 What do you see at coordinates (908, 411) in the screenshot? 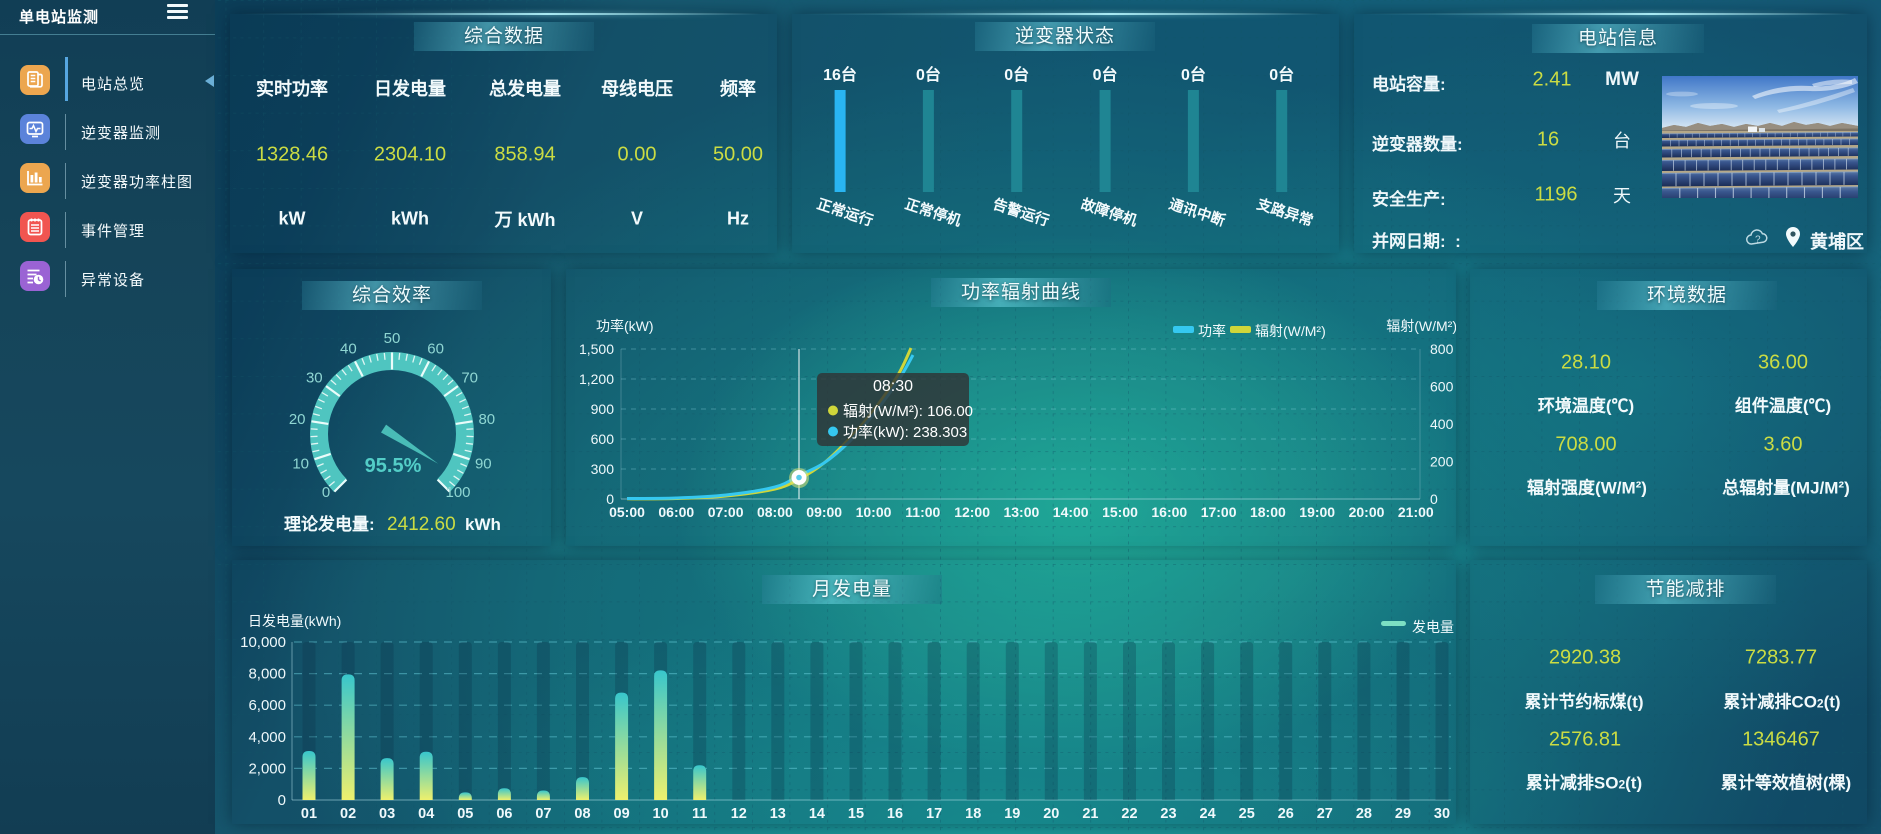
I see `svg-text: 辐射(W/M²): 106.00` at bounding box center [908, 411].